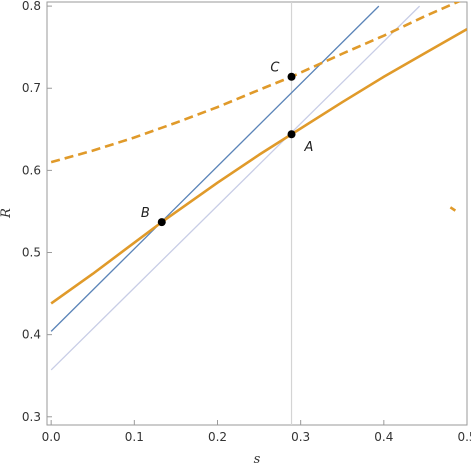 Image resolution: width=471 pixels, height=468 pixels. I want to click on x-tick-label: 0.4, so click(383, 437).